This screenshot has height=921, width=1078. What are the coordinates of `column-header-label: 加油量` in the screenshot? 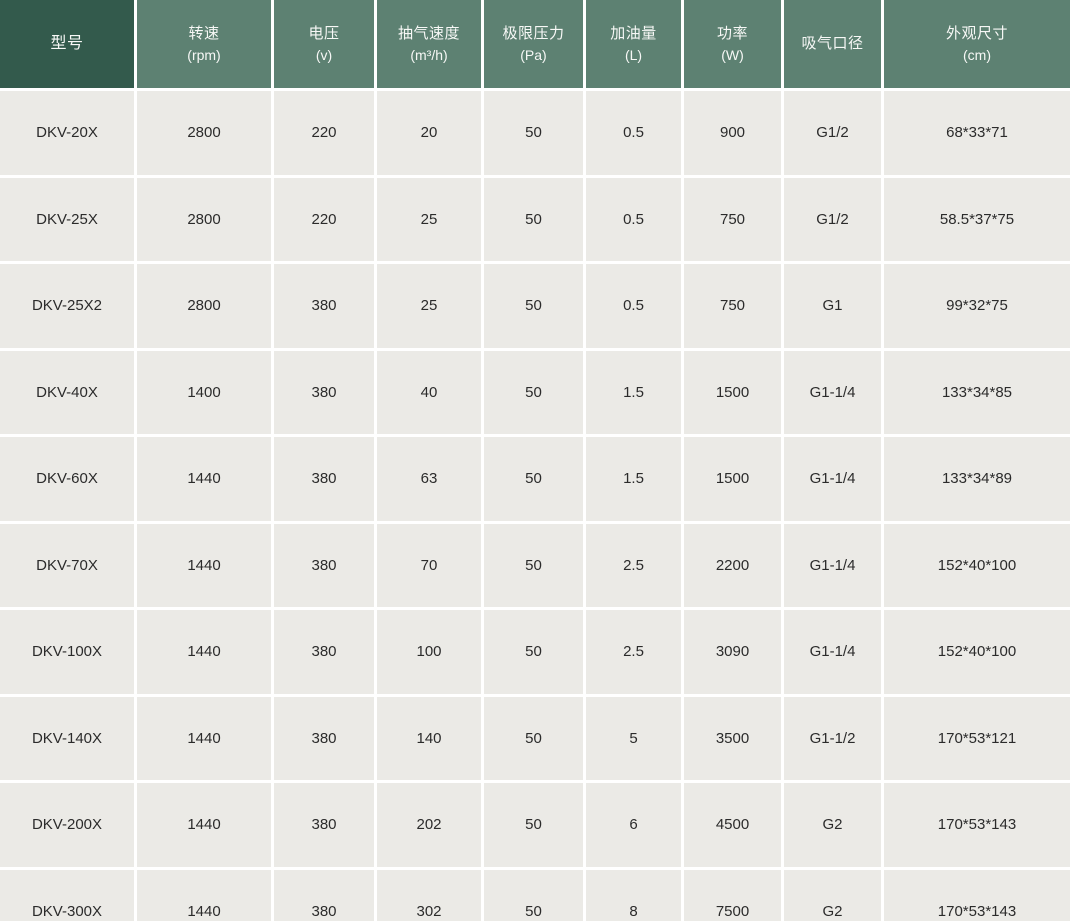 It's located at (633, 33).